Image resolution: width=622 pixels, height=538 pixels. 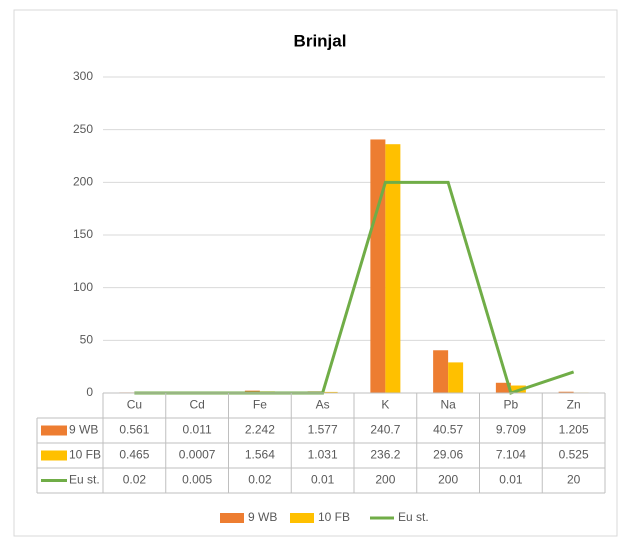 I want to click on y-tick-label: 100, so click(x=83, y=287).